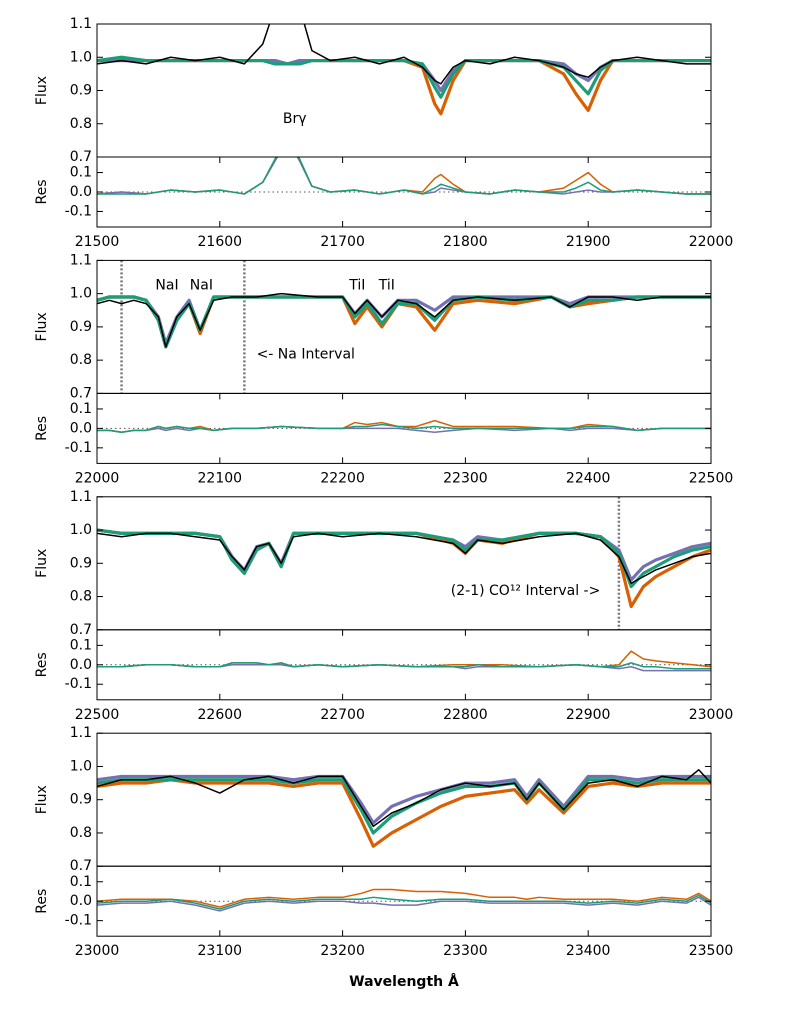 The width and height of the screenshot is (789, 1021). Describe the element at coordinates (465, 715) in the screenshot. I see `x-tick-label: 22800` at that location.